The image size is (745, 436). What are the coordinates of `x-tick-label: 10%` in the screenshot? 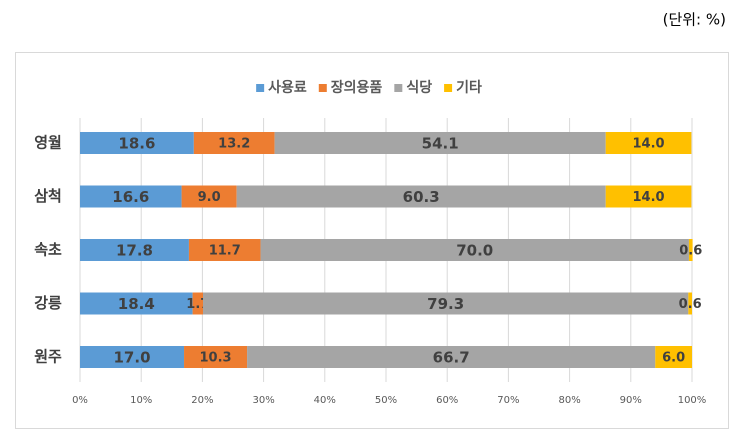 It's located at (141, 400).